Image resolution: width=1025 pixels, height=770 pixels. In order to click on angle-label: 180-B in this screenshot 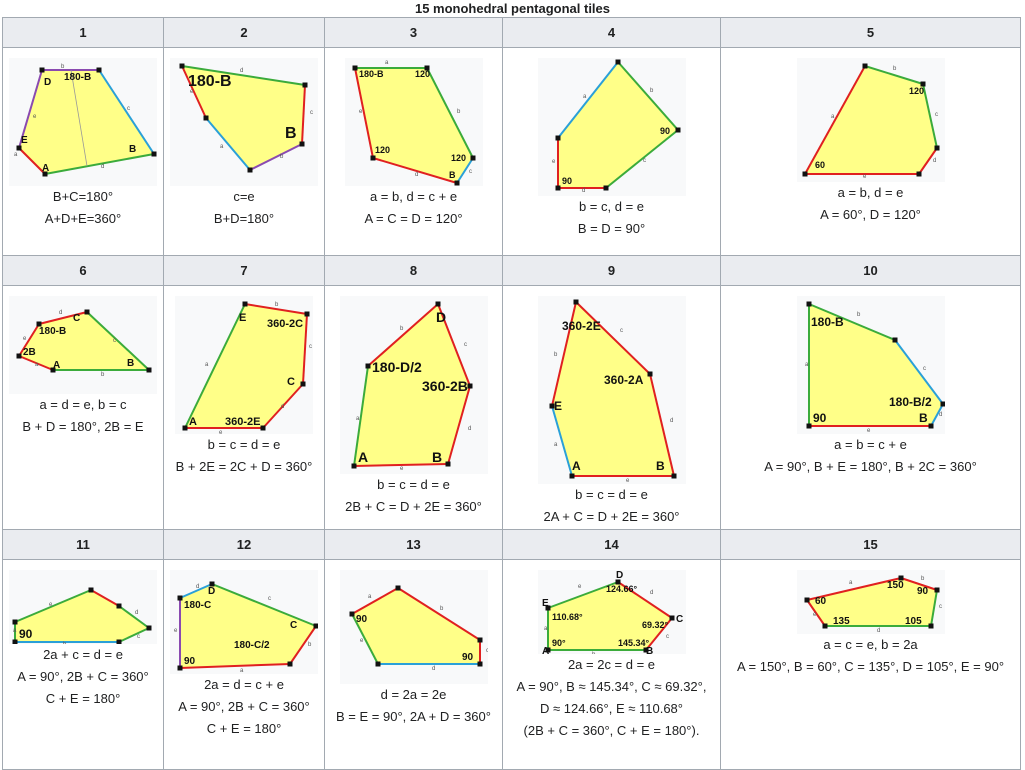, I will do `click(210, 81)`.